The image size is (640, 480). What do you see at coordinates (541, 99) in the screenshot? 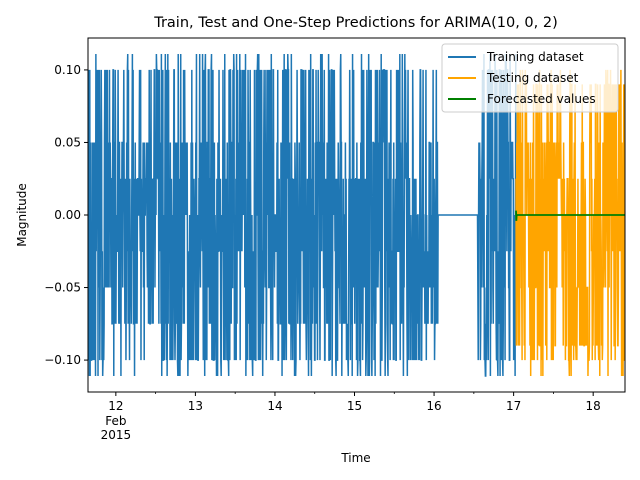
I see `legend-label: Forecasted values` at bounding box center [541, 99].